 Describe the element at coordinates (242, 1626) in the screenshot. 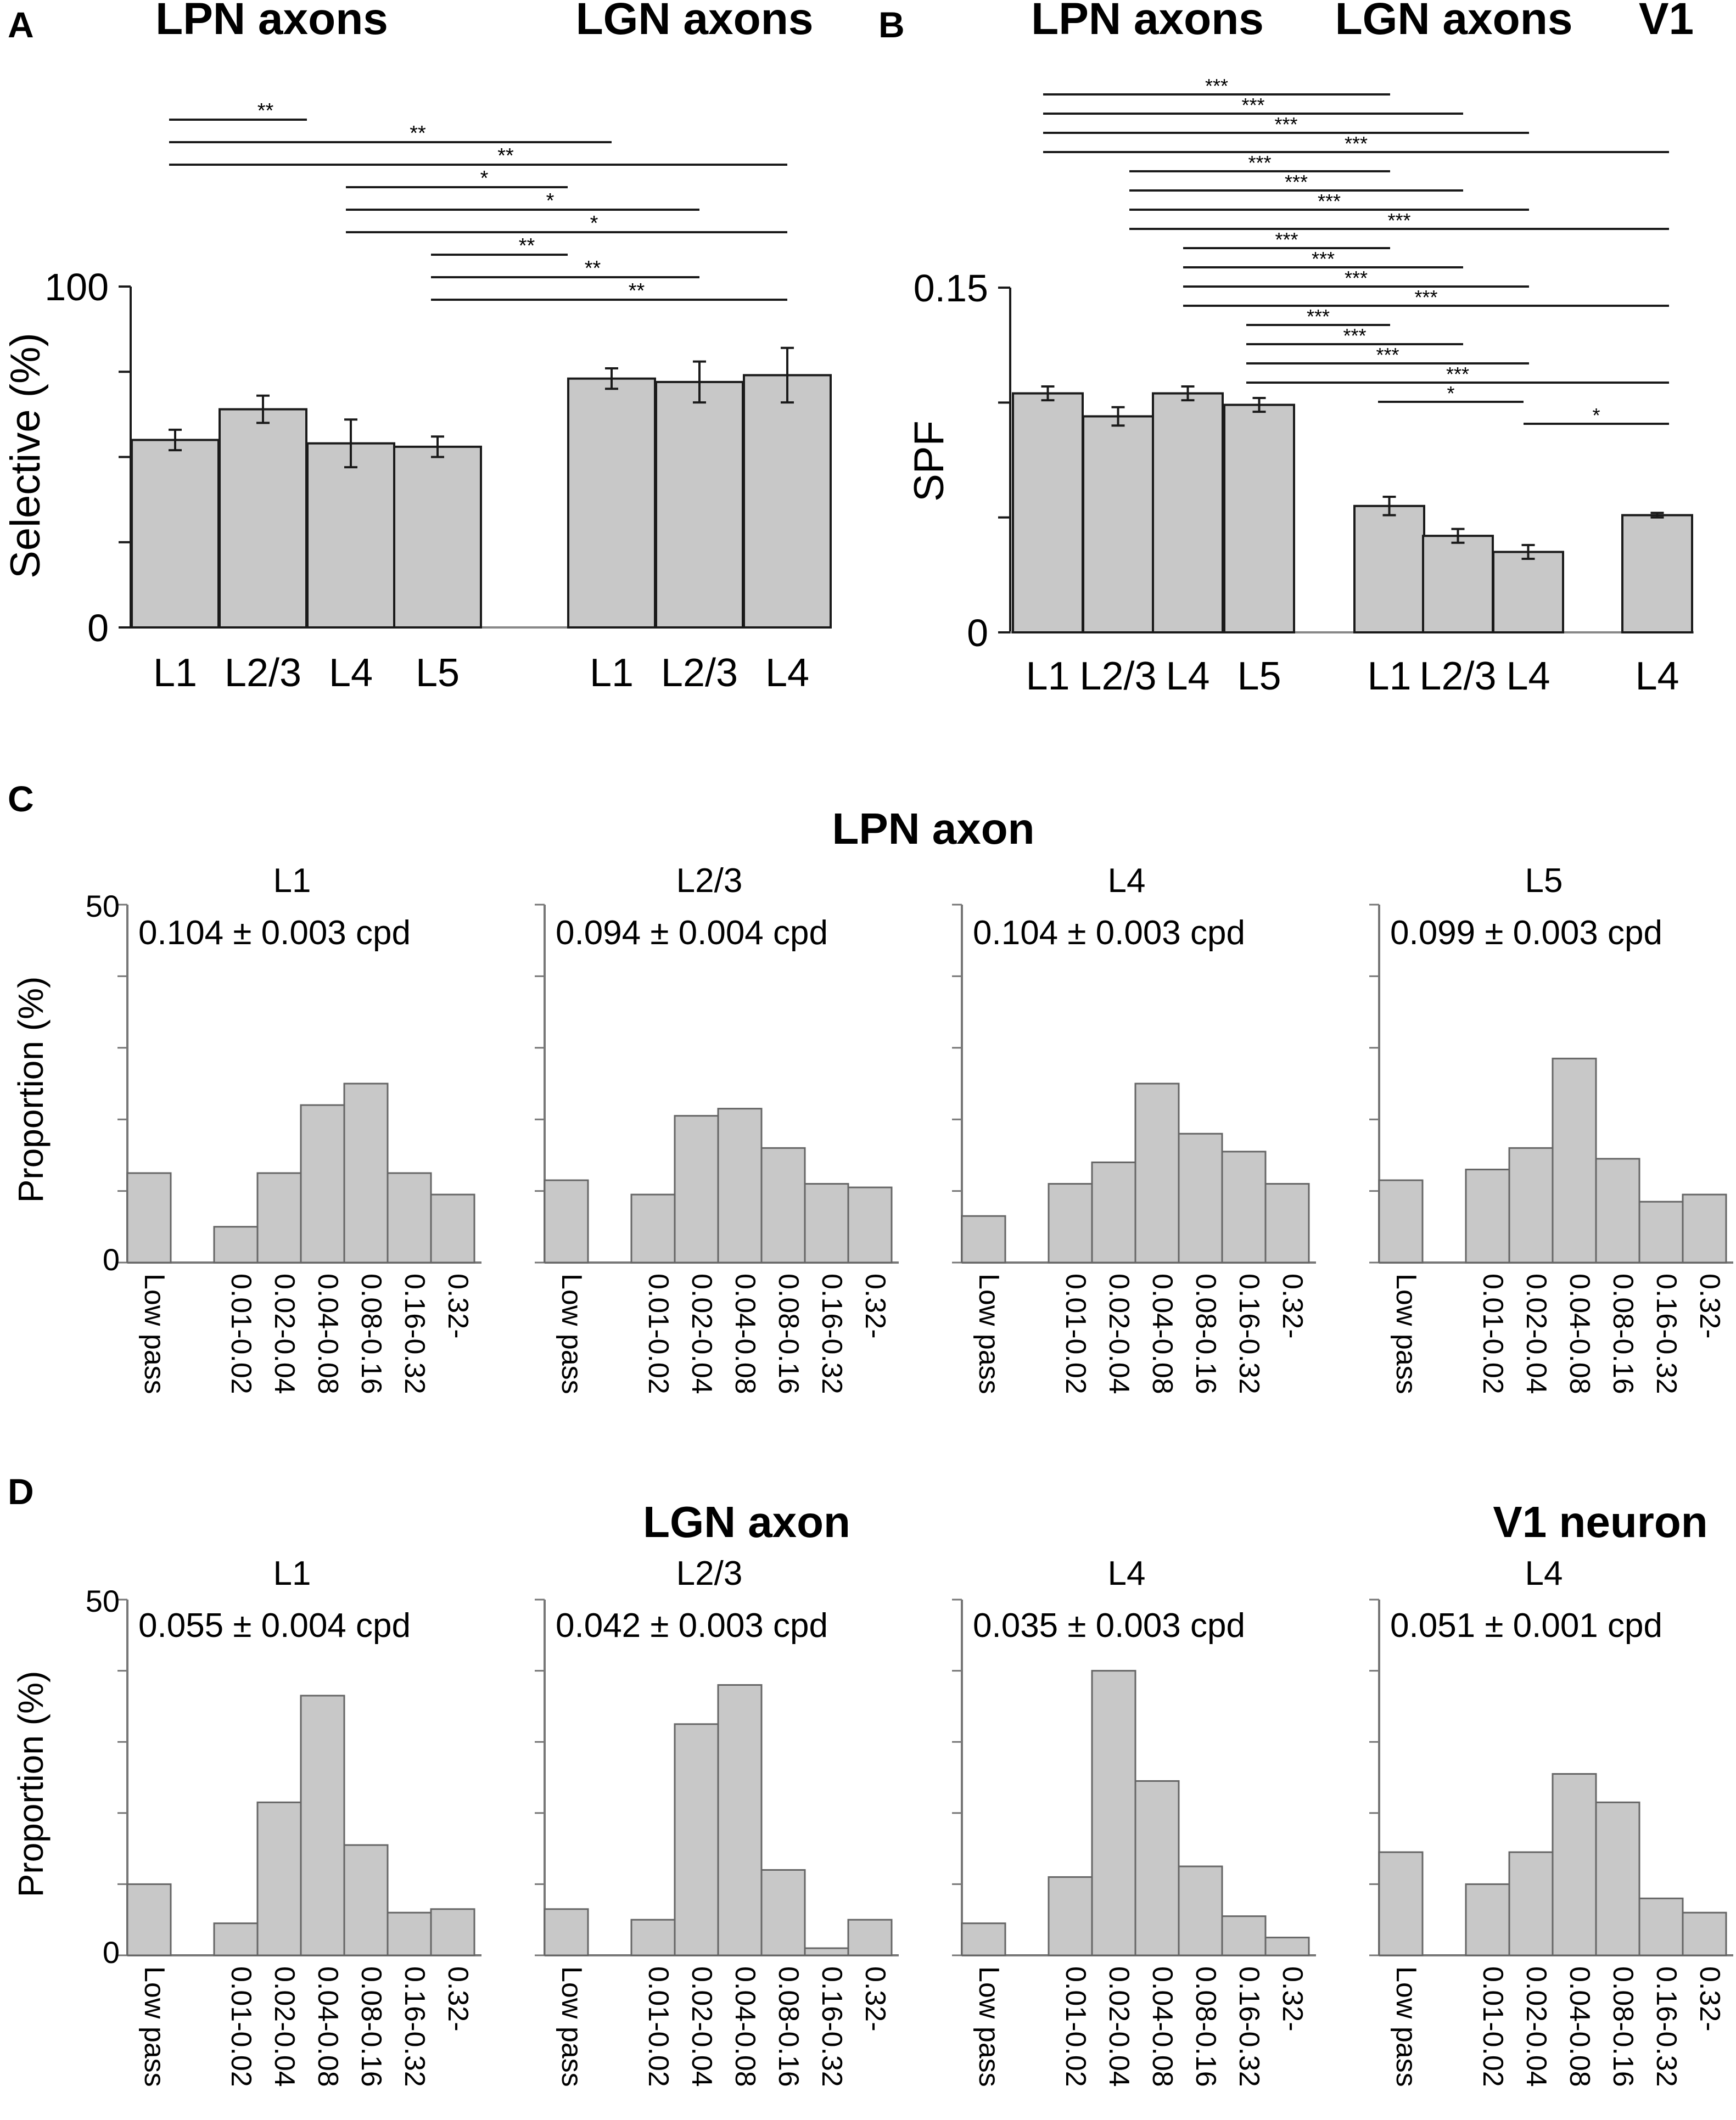

I see `d-stat-part: ±` at that location.